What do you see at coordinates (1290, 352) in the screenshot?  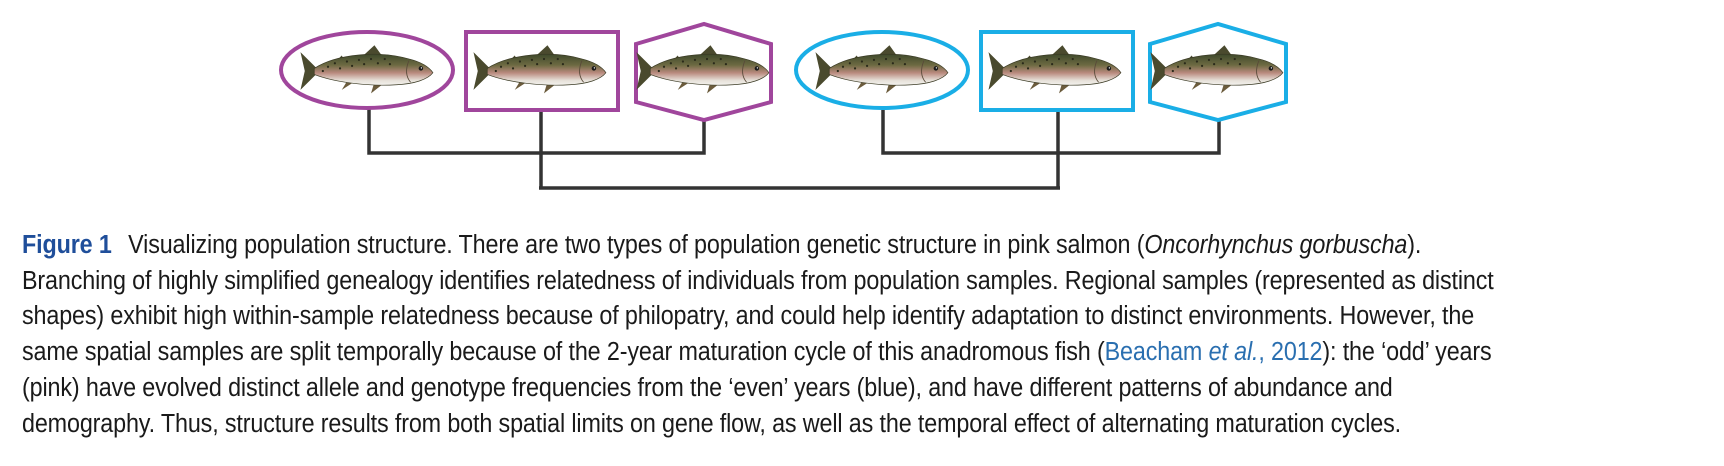 I see `citation-year: , 2012` at bounding box center [1290, 352].